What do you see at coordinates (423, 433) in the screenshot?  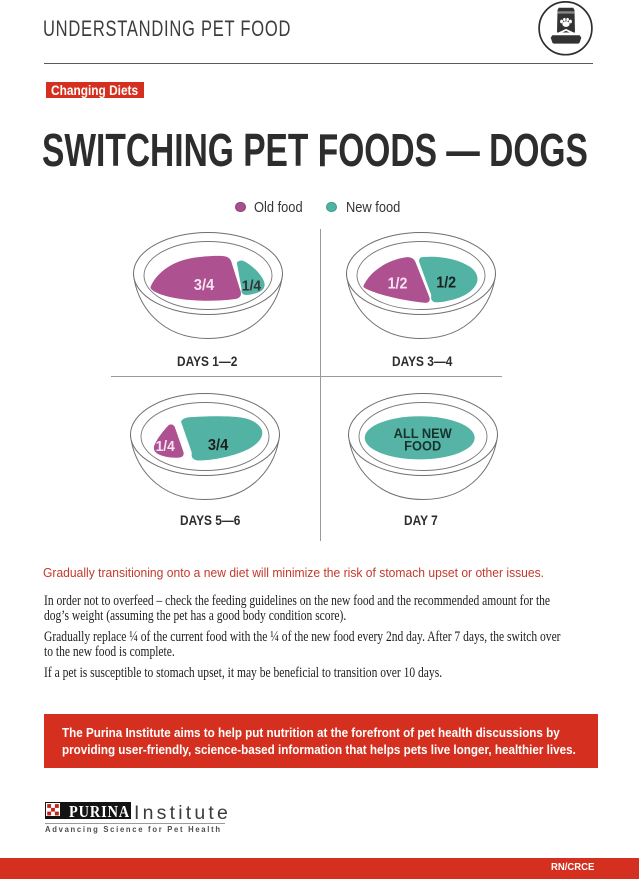 I see `svg-text: ALL NEW` at bounding box center [423, 433].